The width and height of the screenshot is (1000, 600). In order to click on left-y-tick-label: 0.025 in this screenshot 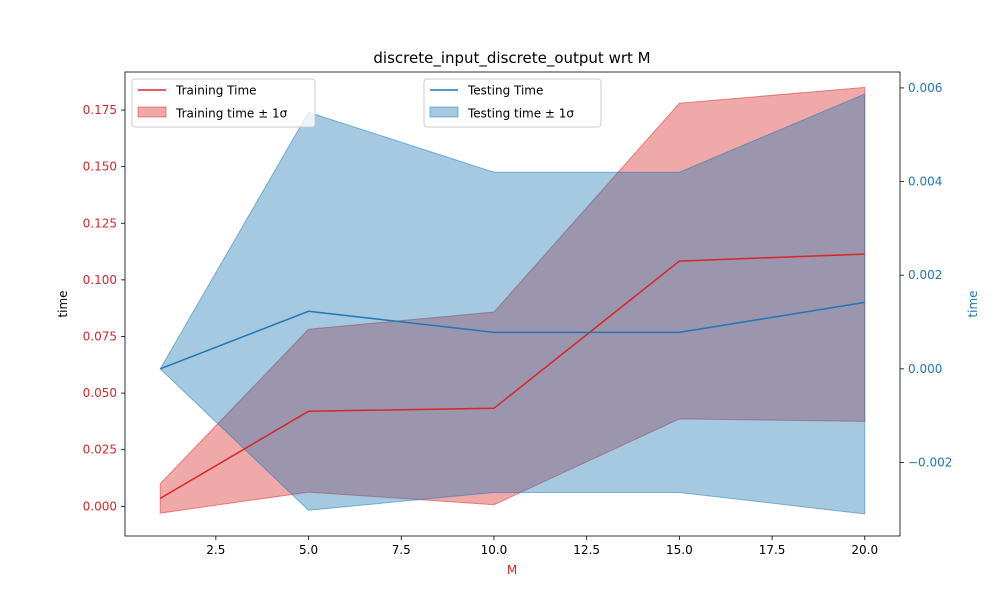, I will do `click(100, 450)`.